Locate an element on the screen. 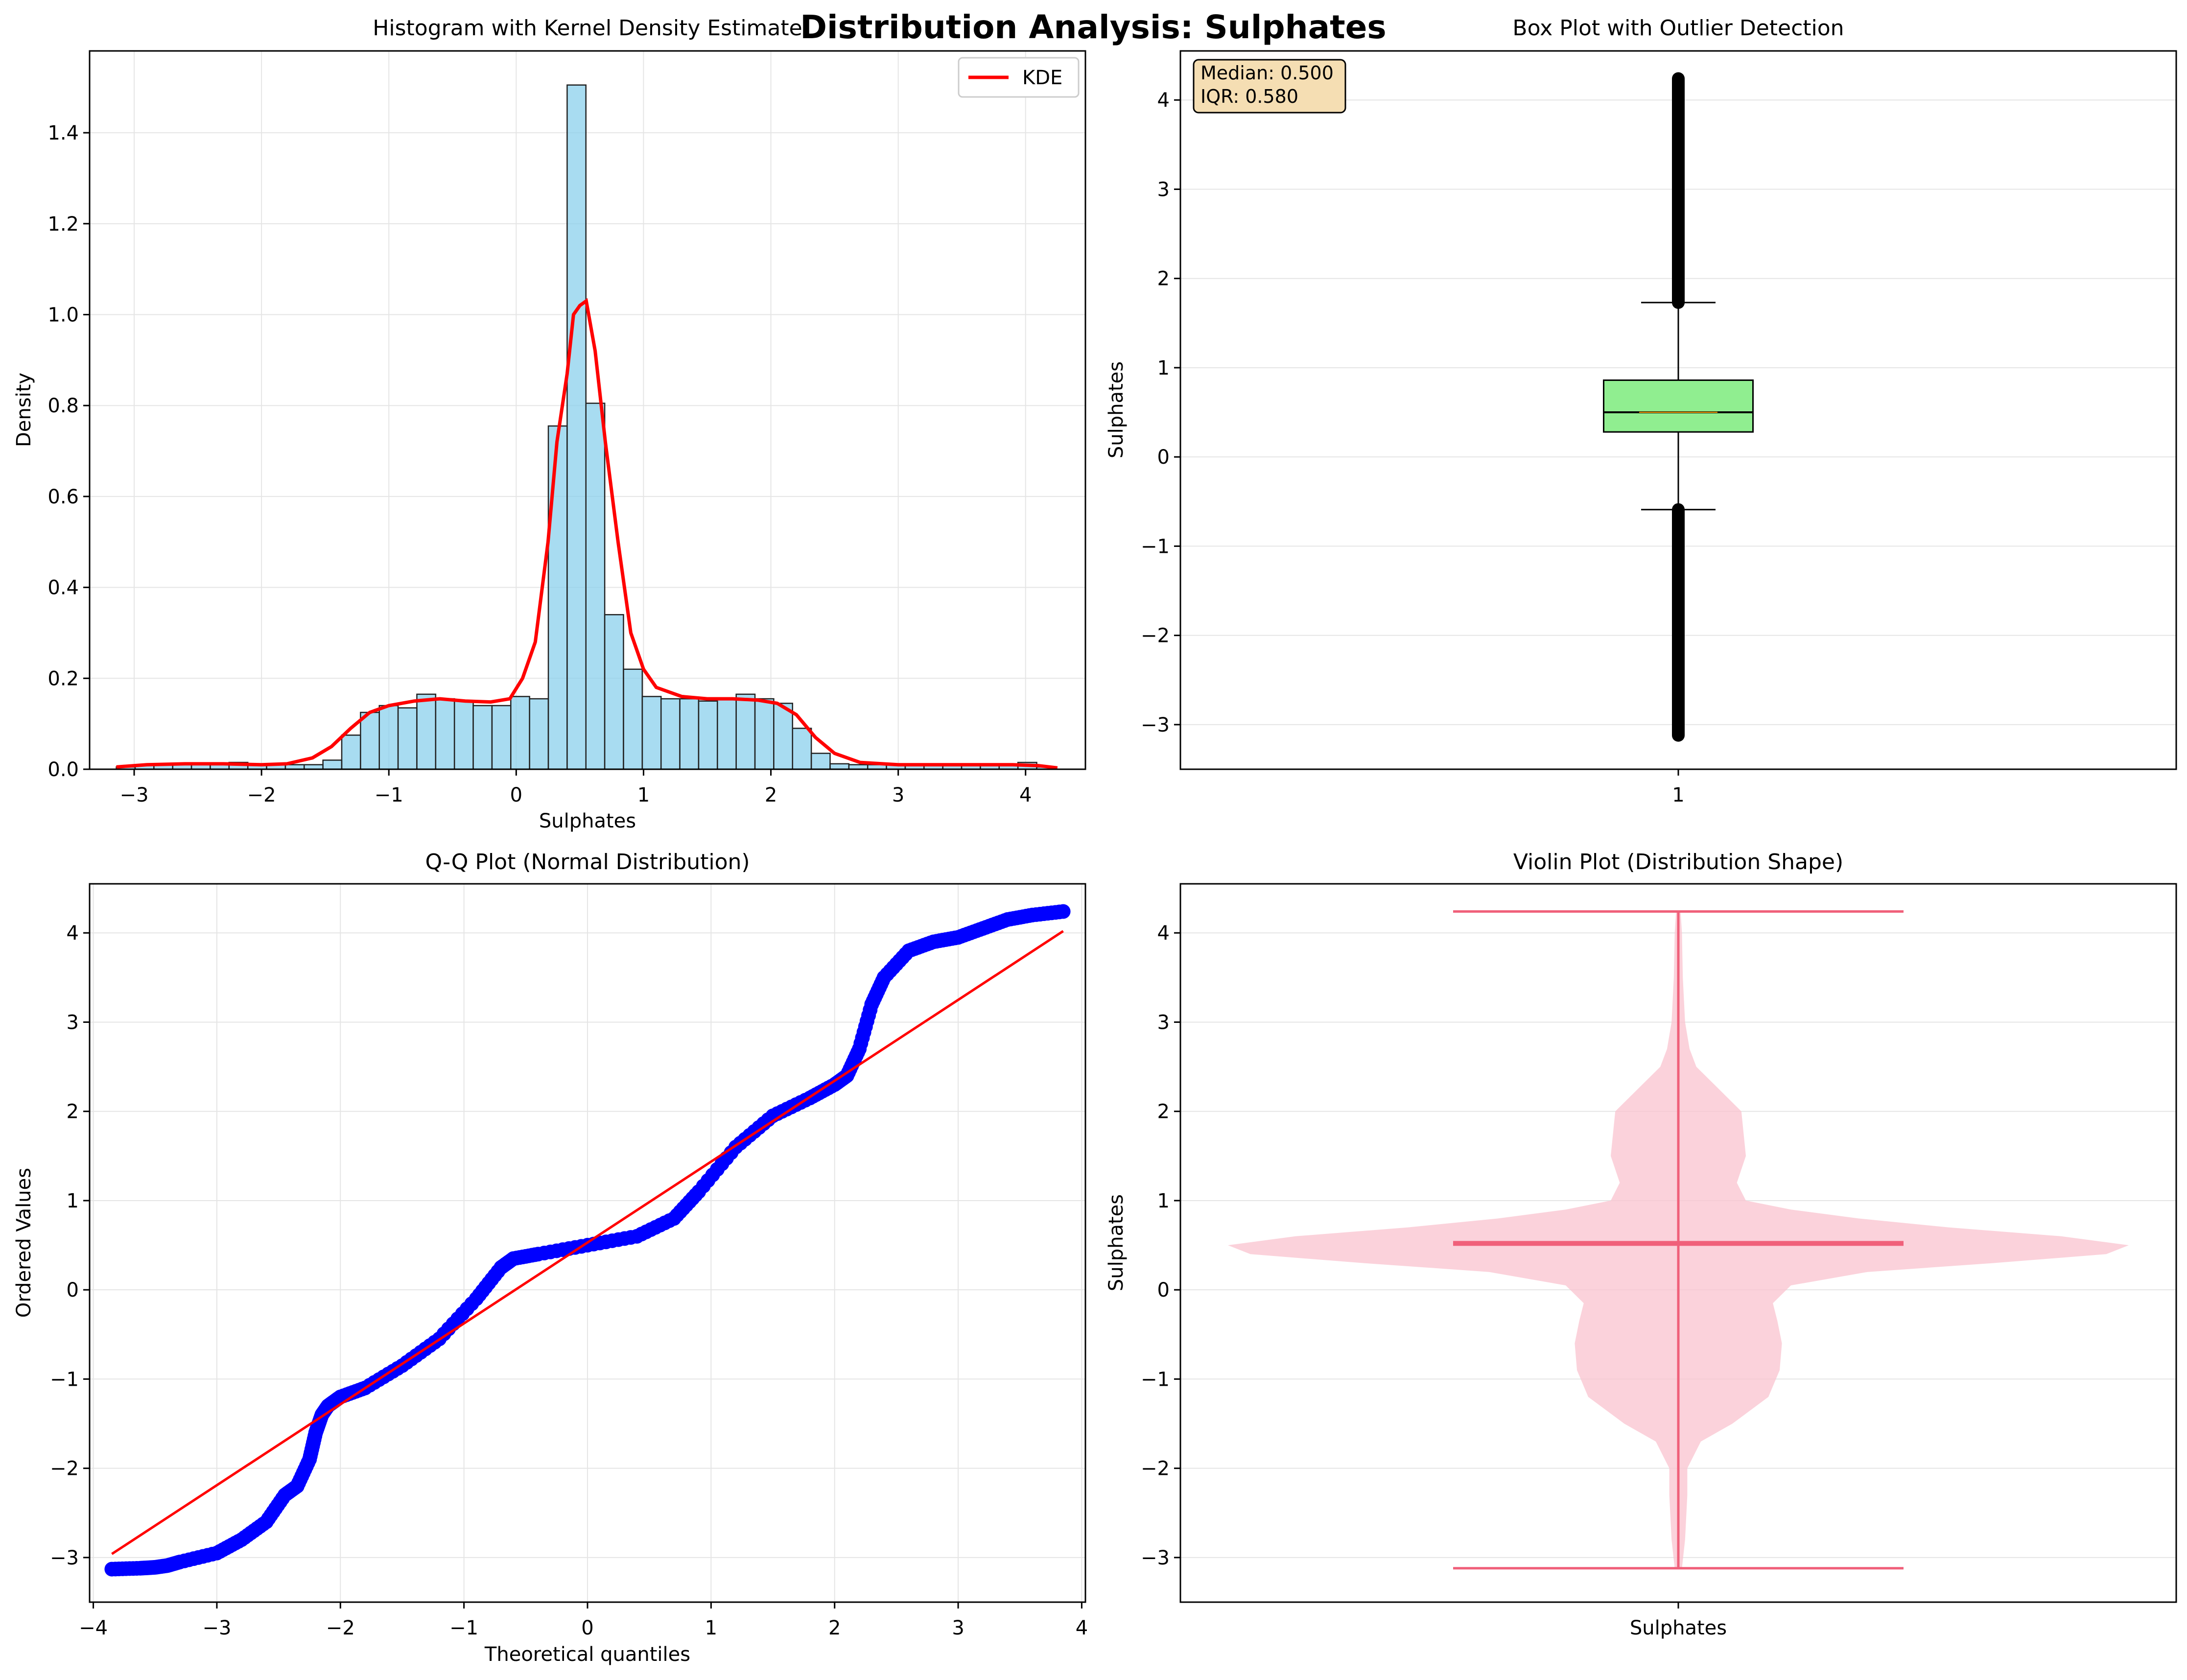 The width and height of the screenshot is (2187, 1680). boxplot-y-tick-label: 2 is located at coordinates (1163, 279).